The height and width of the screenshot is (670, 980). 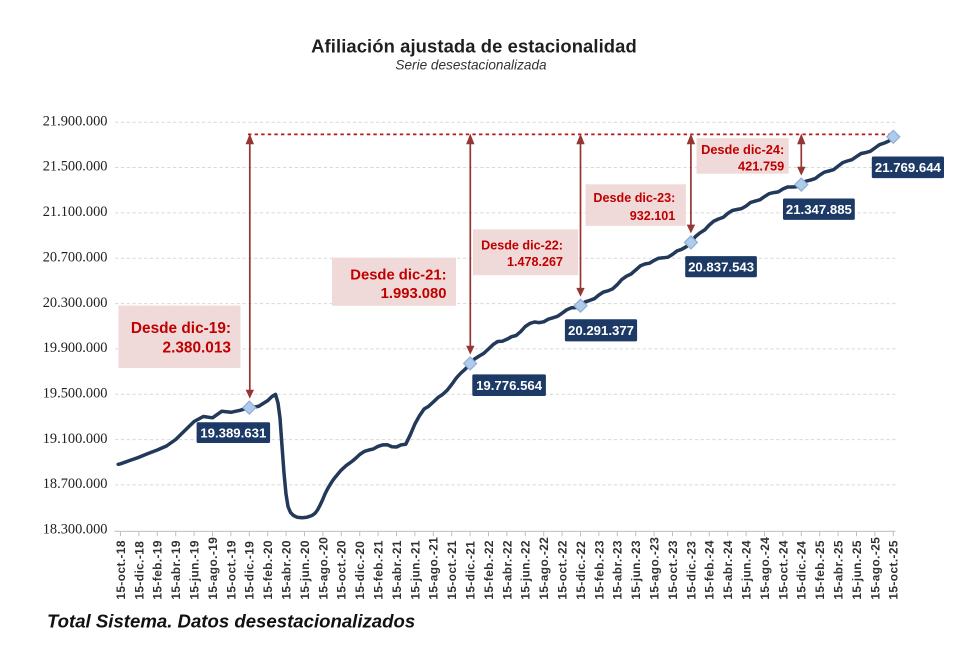 What do you see at coordinates (634, 198) in the screenshot?
I see `svg-text: Desde dic-23:` at bounding box center [634, 198].